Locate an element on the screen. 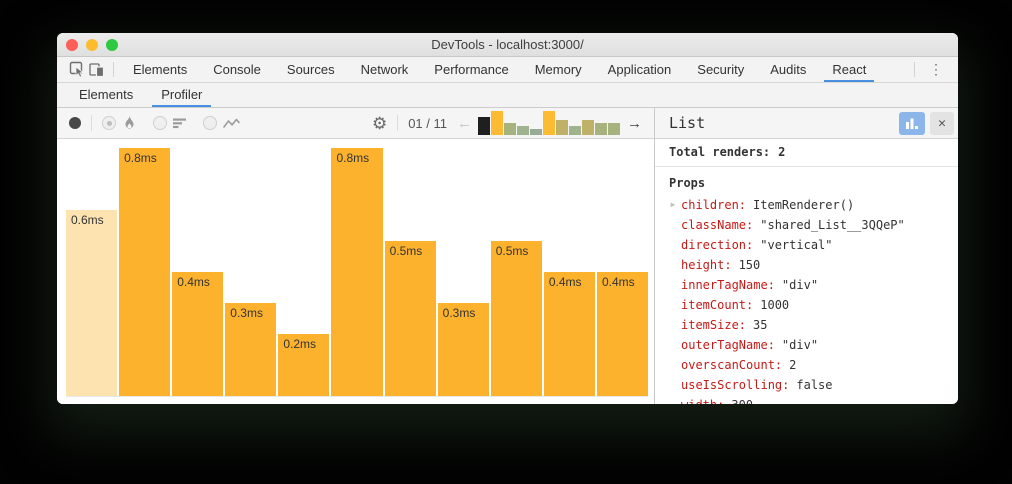 Image resolution: width=1012 pixels, height=484 pixels. tab-audits: Audits is located at coordinates (788, 69).